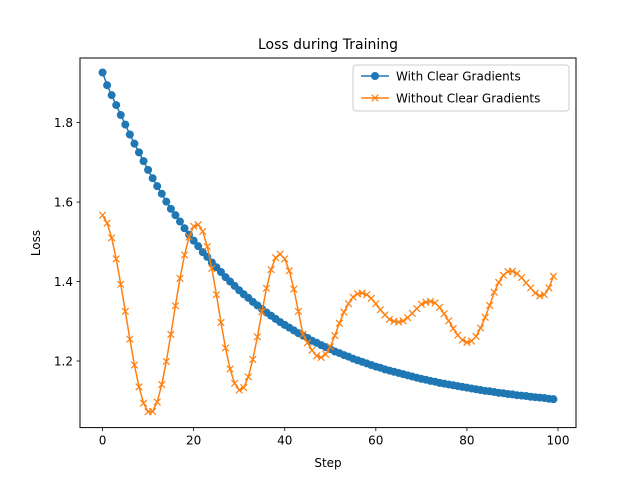 This screenshot has width=640, height=480. Describe the element at coordinates (327, 463) in the screenshot. I see `x-axis-label: Step` at that location.